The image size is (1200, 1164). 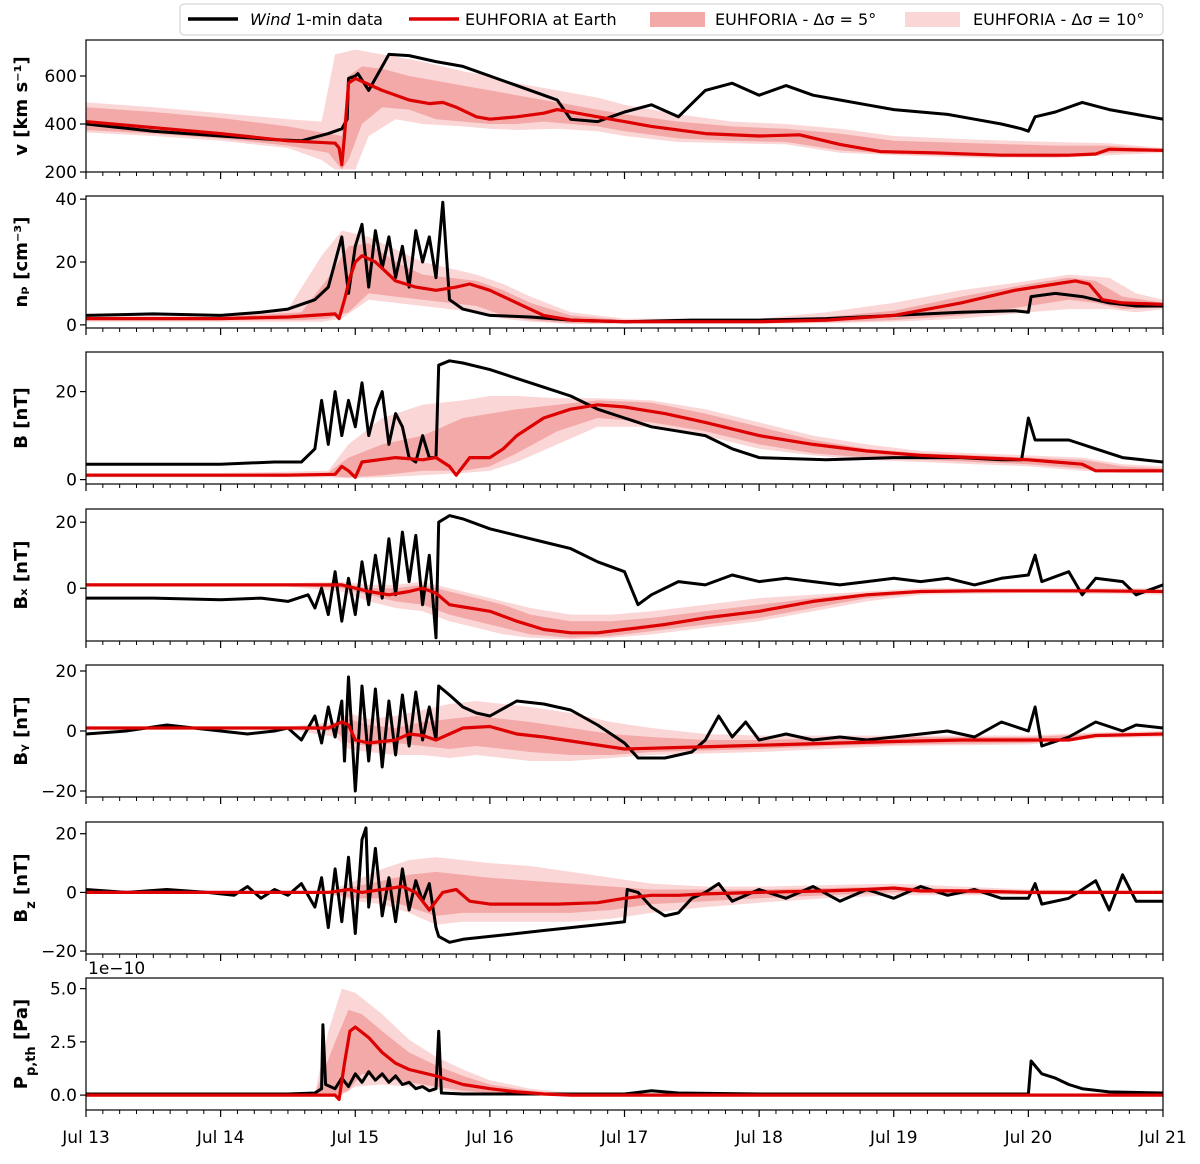 I want to click on ylabel-np: nₚ [cm⁻³], so click(x=21, y=262).